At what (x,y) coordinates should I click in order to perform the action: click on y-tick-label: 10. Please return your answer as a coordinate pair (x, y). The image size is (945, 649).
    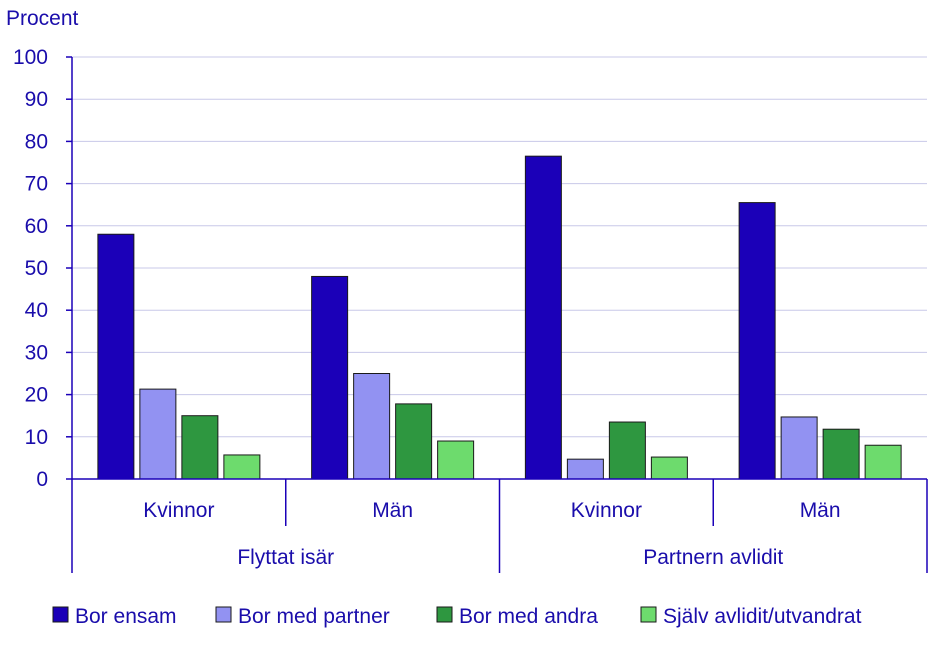
    Looking at the image, I should click on (36, 437).